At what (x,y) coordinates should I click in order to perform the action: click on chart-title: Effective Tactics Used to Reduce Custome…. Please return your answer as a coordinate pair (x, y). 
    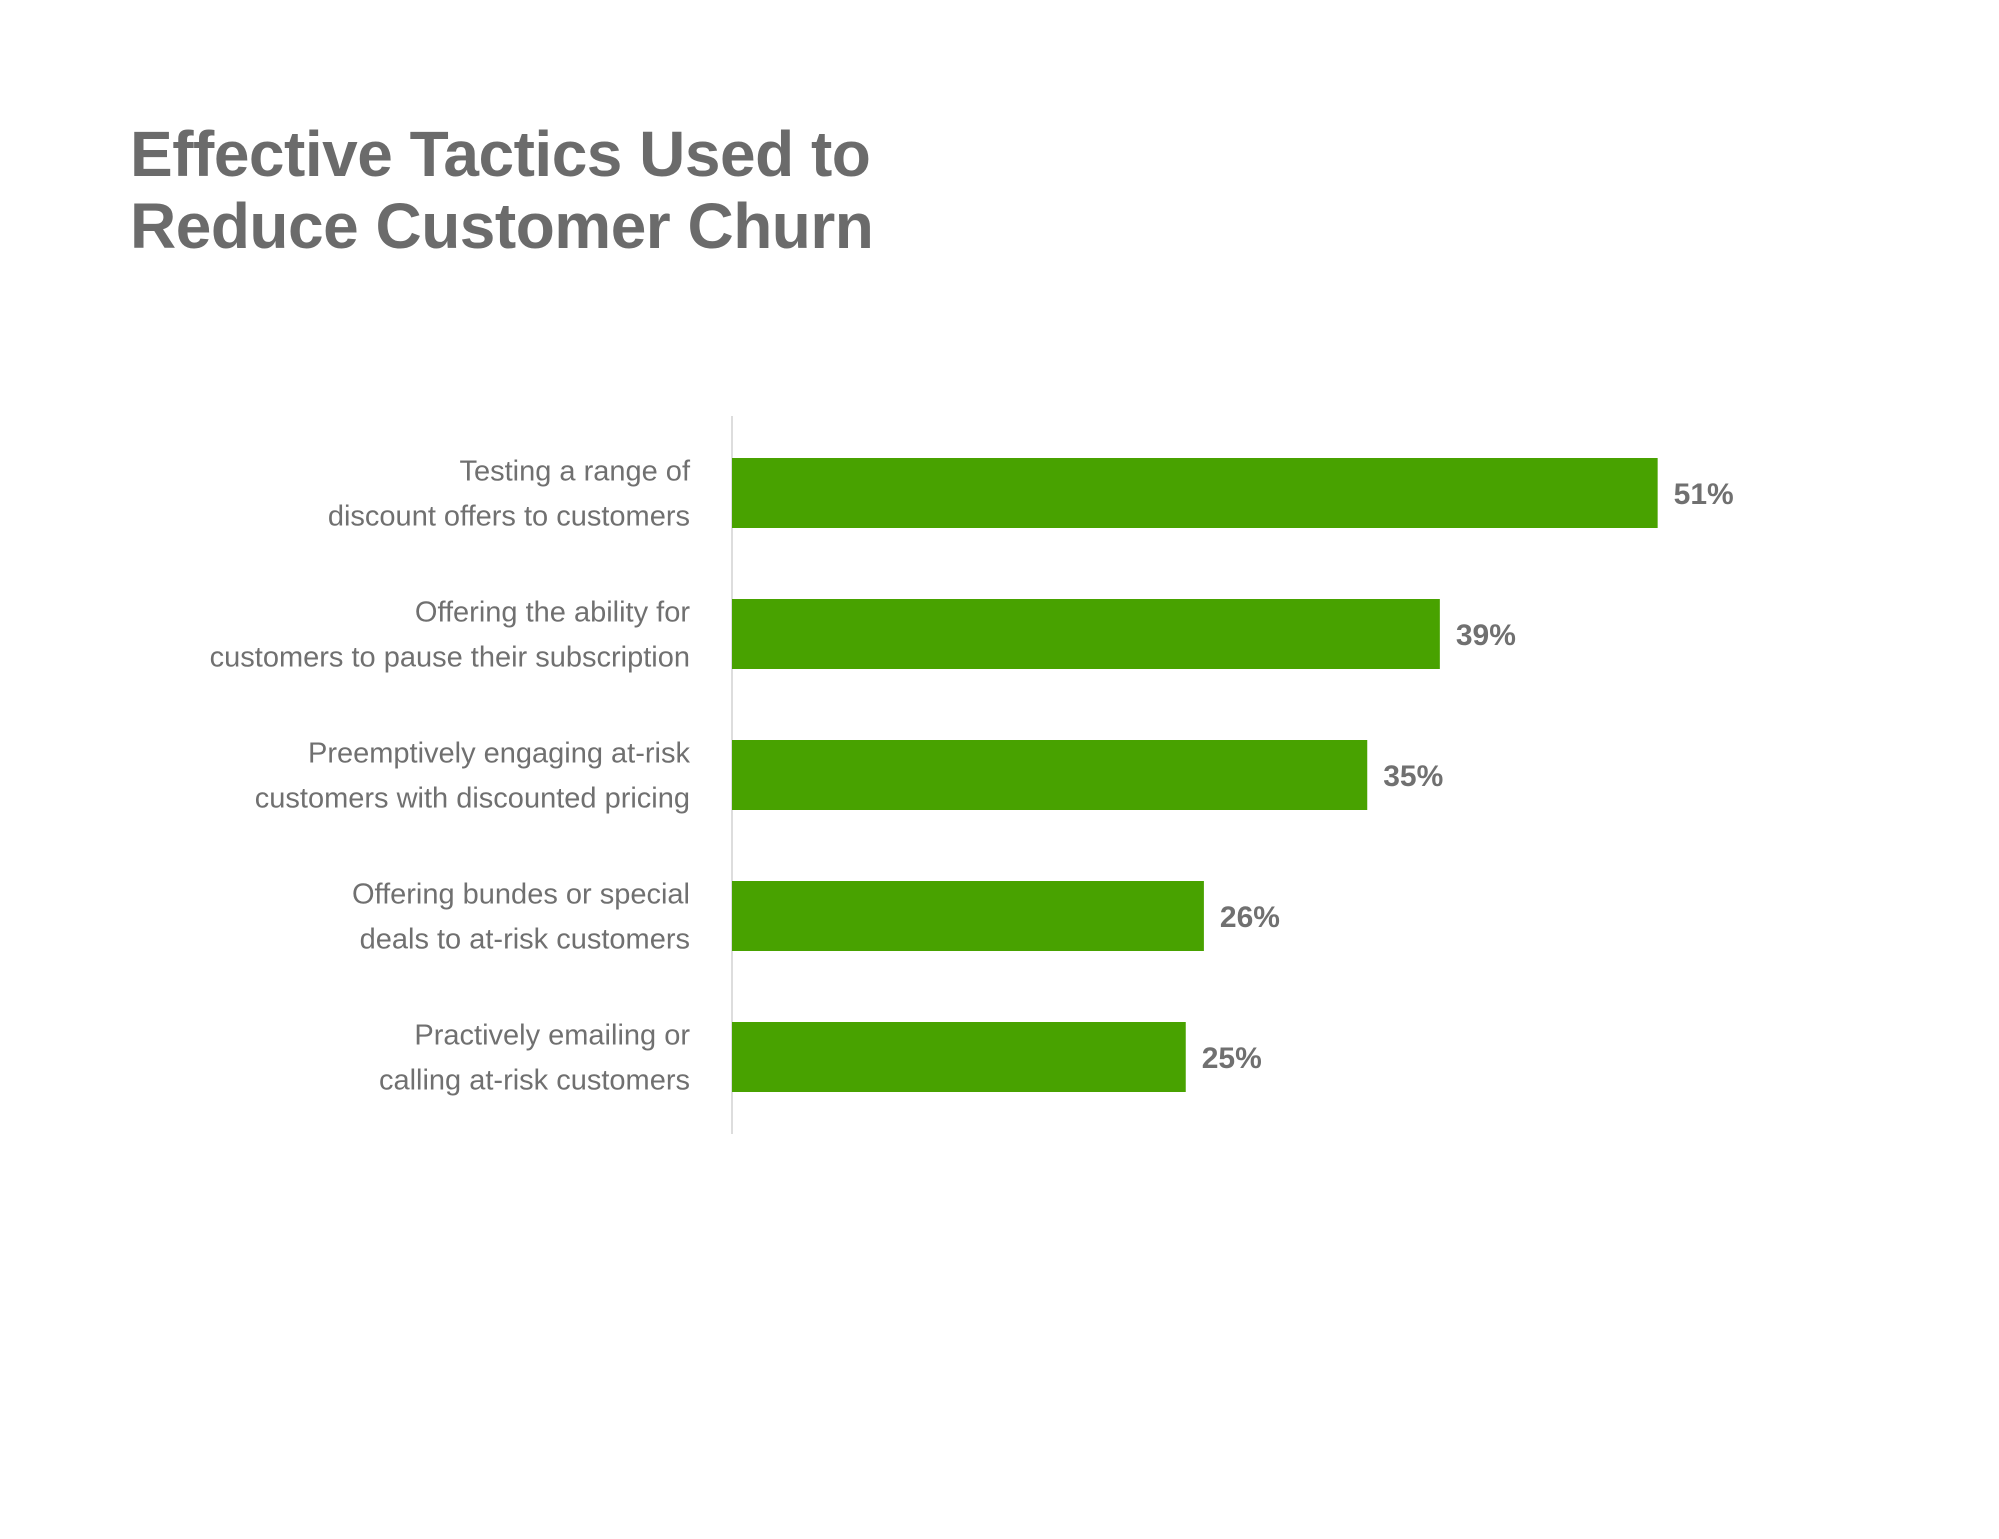
    Looking at the image, I should click on (502, 190).